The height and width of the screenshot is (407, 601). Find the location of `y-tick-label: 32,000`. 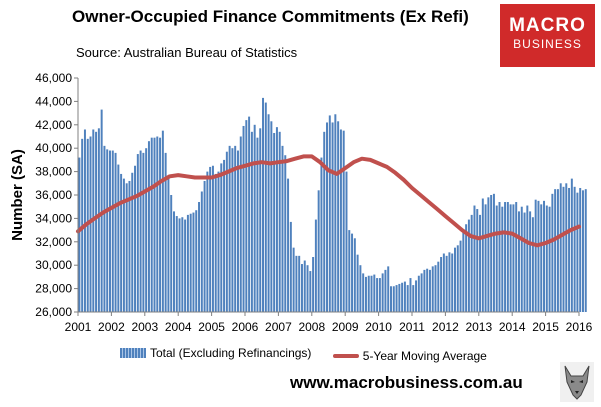

y-tick-label: 32,000 is located at coordinates (53, 242).